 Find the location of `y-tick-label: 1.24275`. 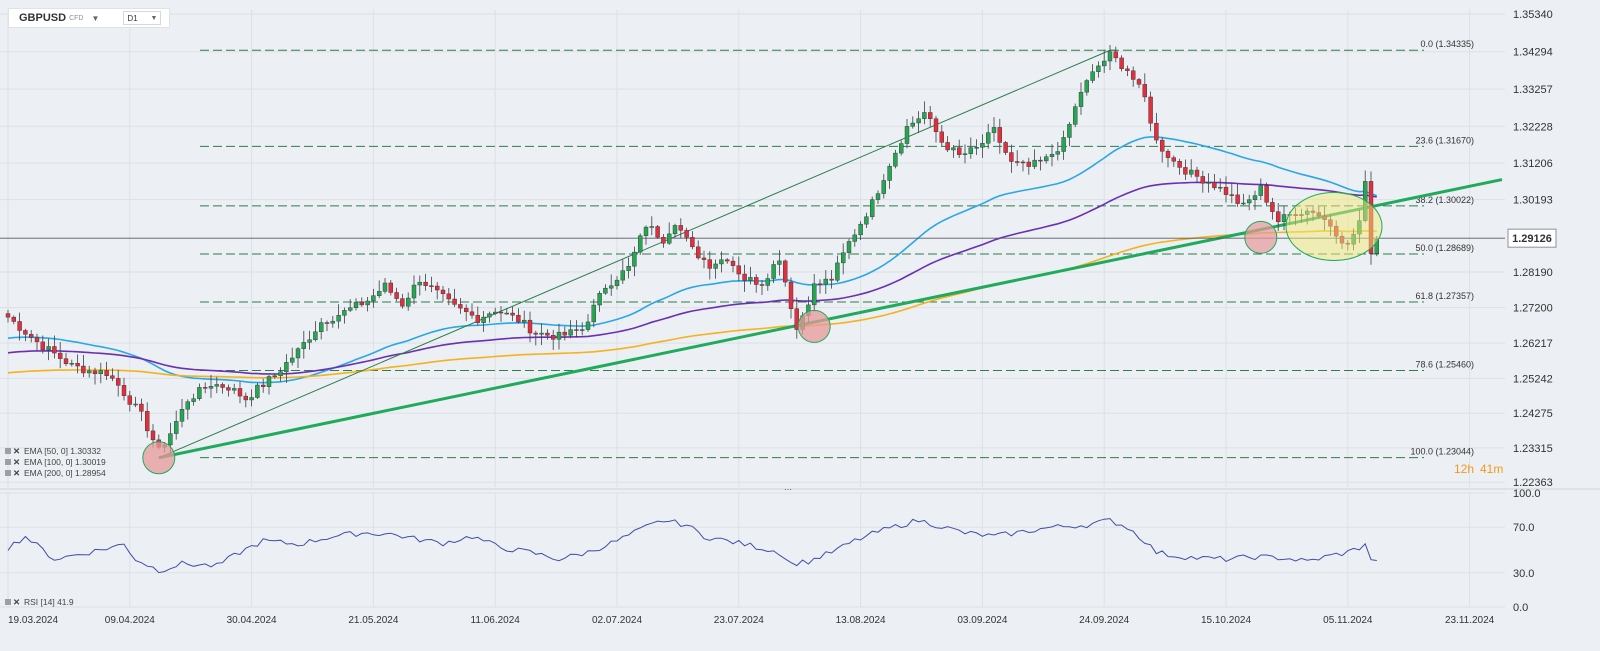

y-tick-label: 1.24275 is located at coordinates (1533, 414).